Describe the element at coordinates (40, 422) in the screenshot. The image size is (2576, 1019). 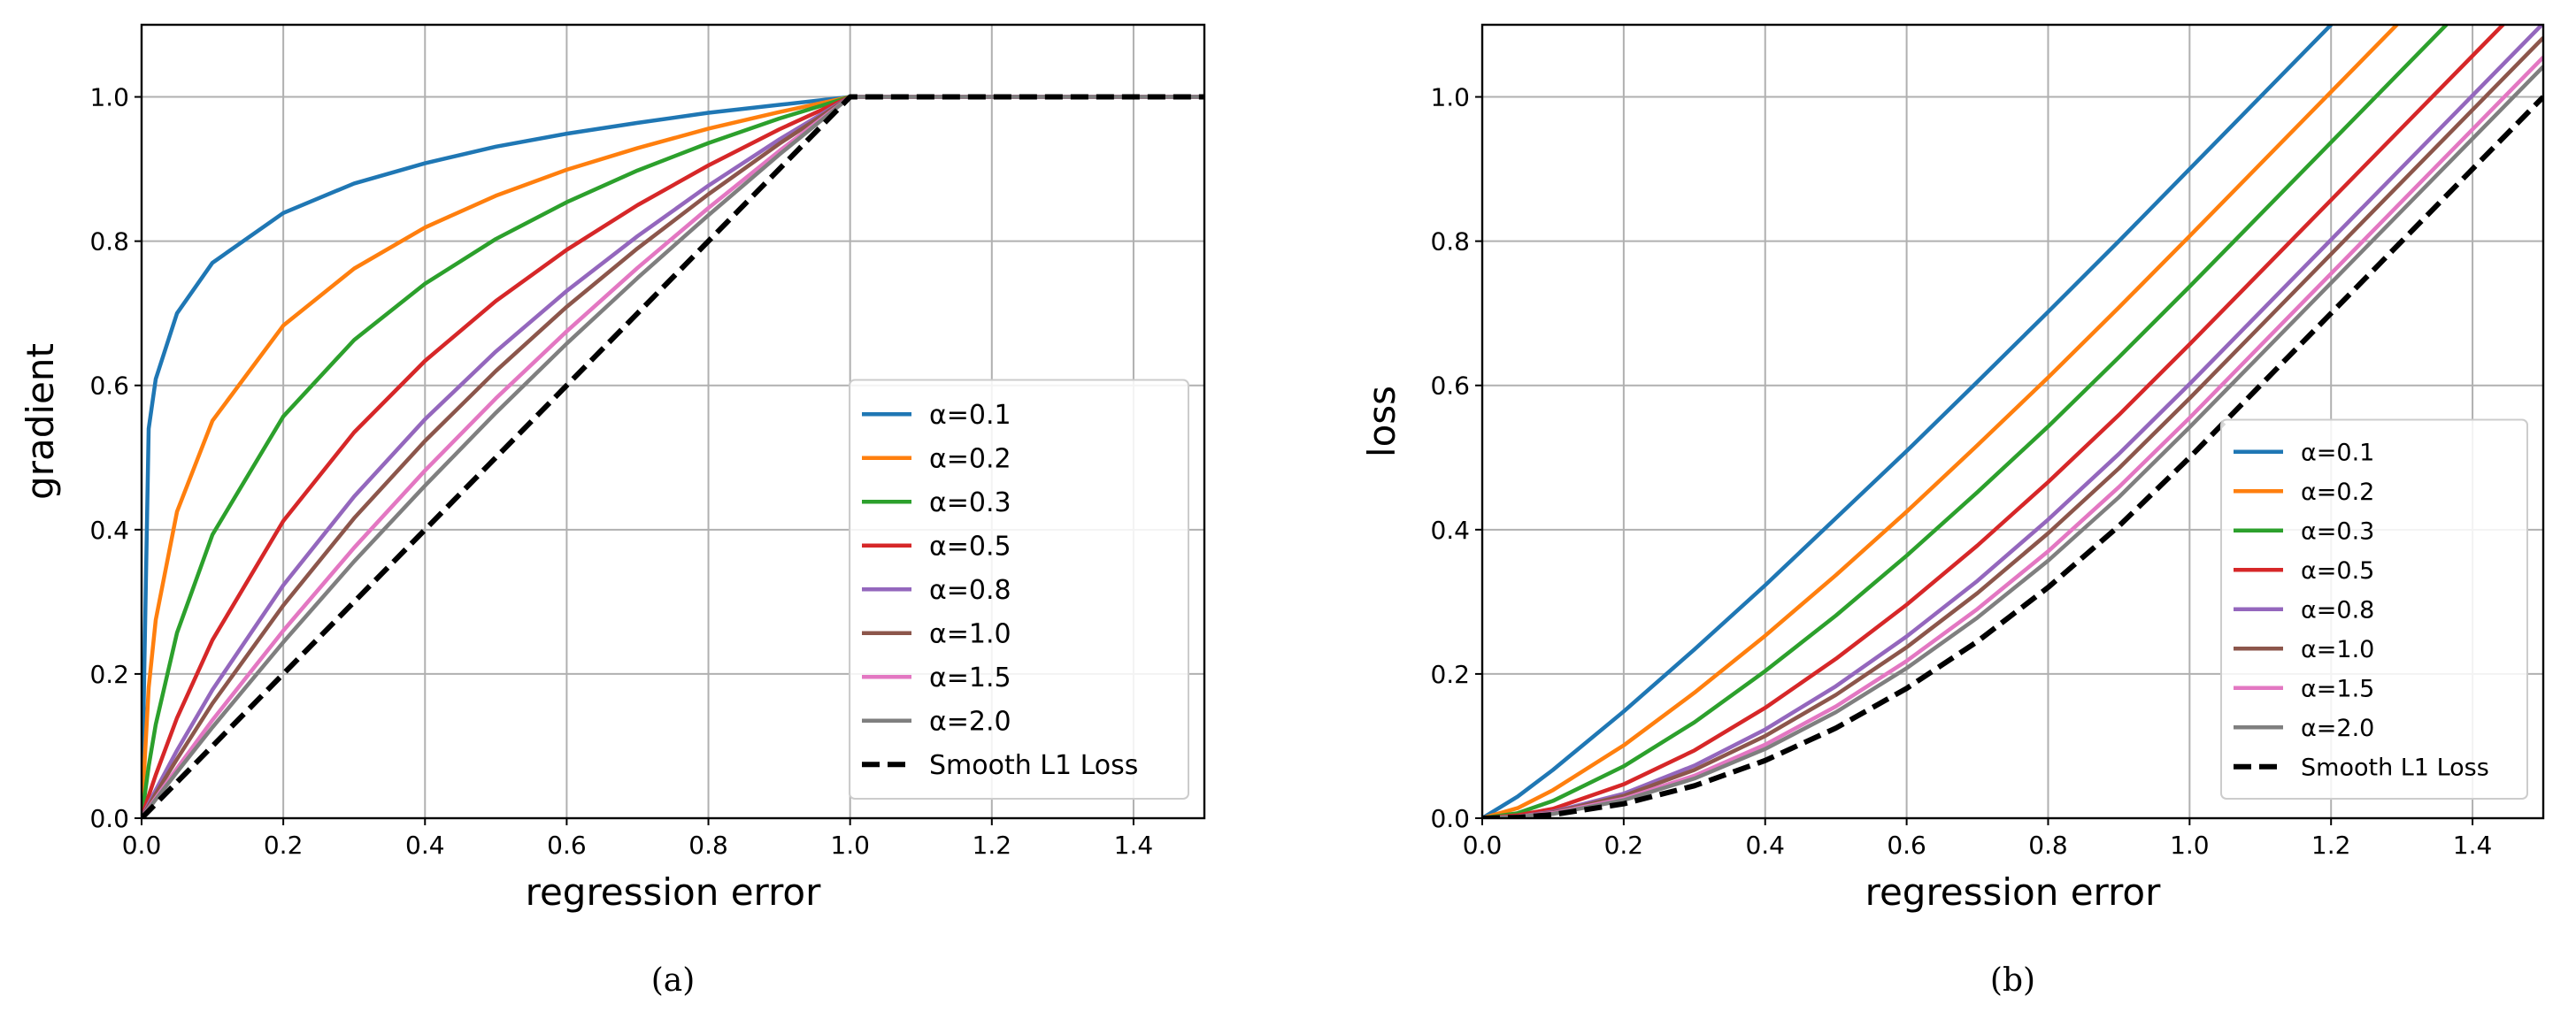
I see `y-axis-label: gradient` at that location.